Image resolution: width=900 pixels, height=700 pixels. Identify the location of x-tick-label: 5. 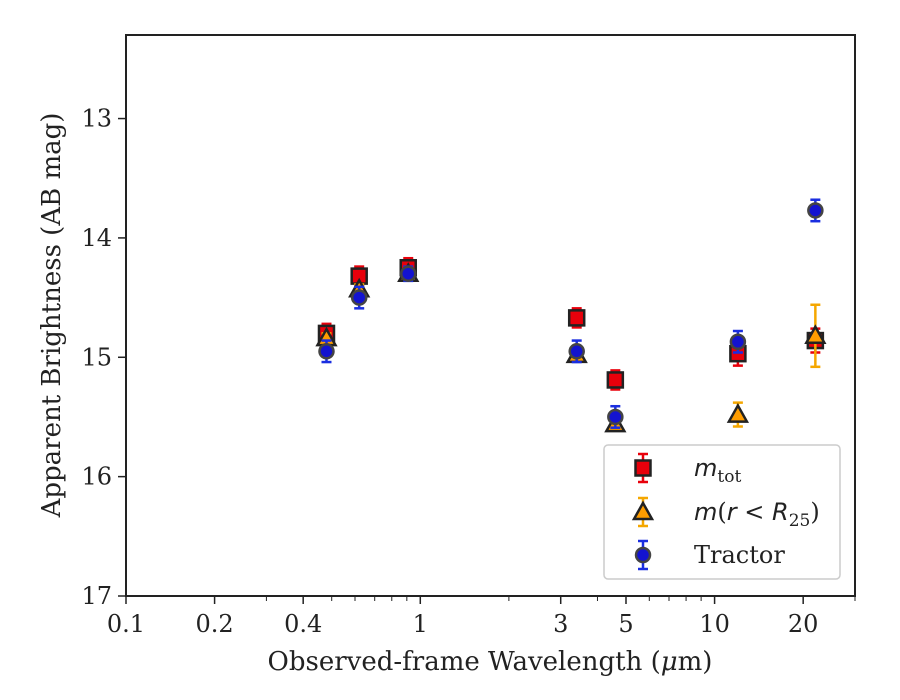
(625, 624).